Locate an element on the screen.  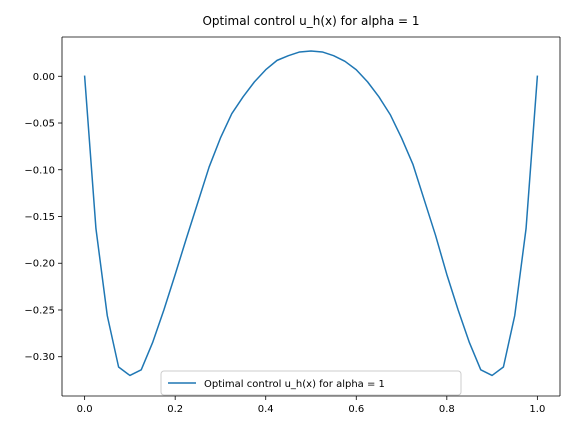
legend-label: Optimal control u_h(x) for alpha = 1 is located at coordinates (294, 384).